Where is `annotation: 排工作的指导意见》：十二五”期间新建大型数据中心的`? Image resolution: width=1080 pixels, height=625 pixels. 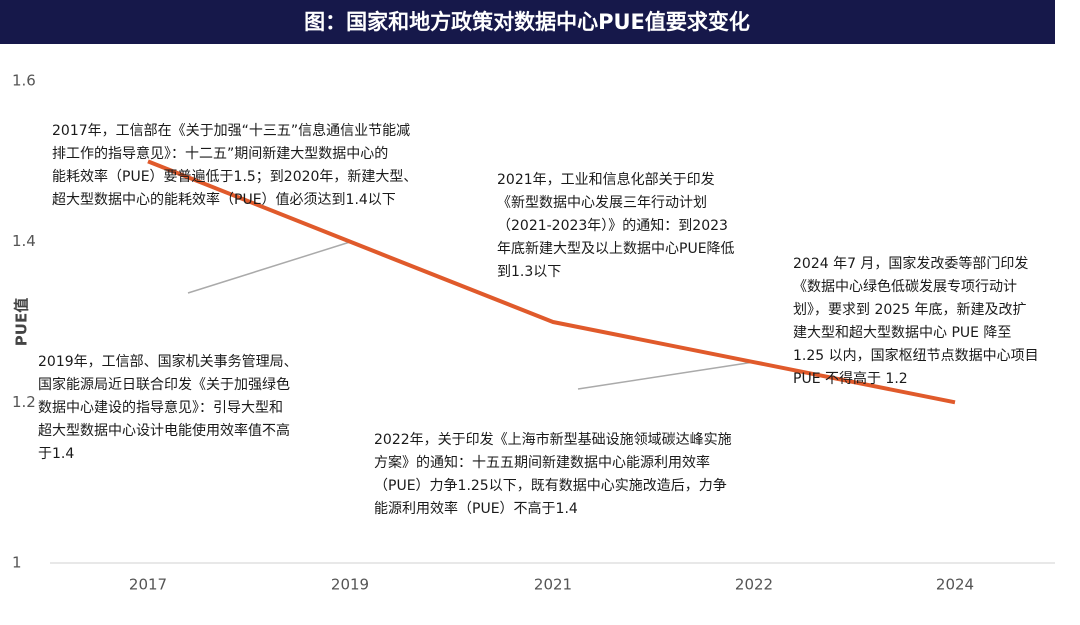
annotation: 排工作的指导意见》：十二五”期间新建大型数据中心的 is located at coordinates (220, 153).